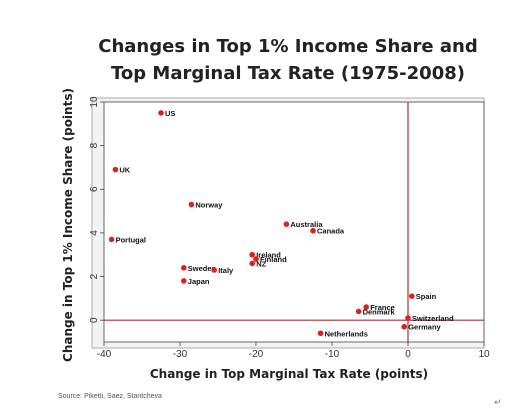 The image size is (507, 414). I want to click on data-point-label: Netherlands, so click(346, 333).